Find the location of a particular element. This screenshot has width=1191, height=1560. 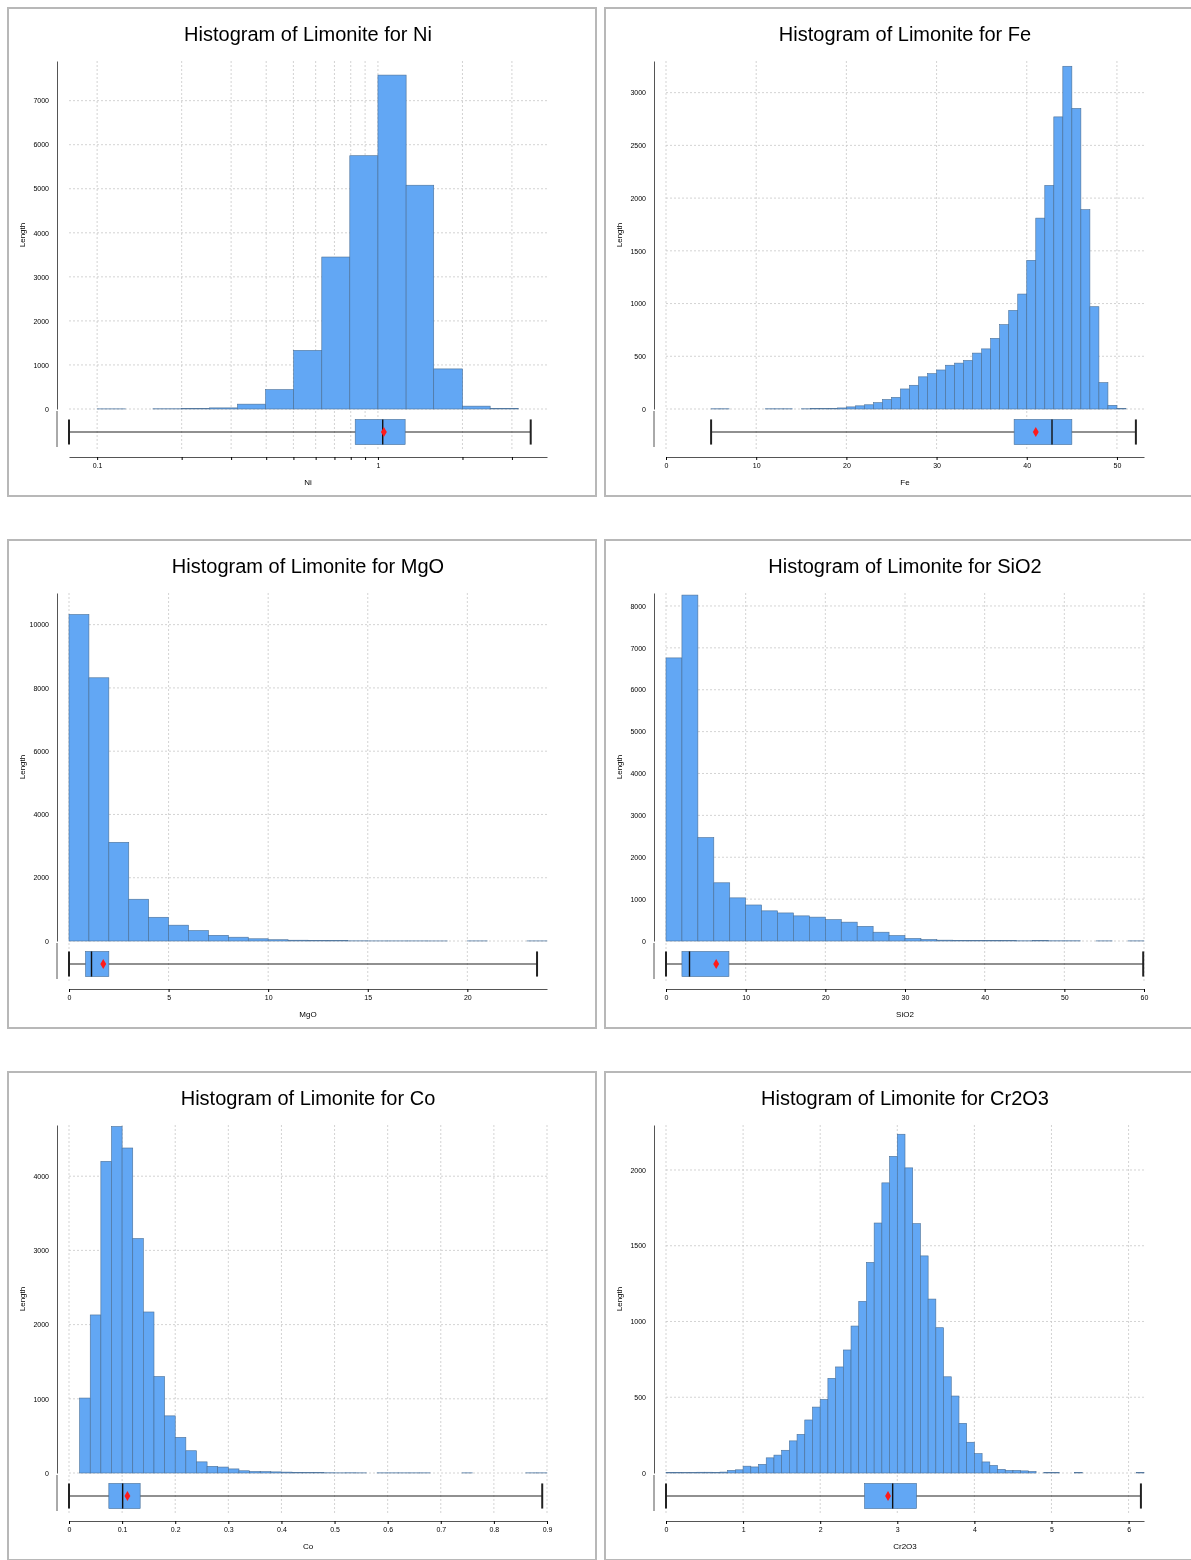

x-axis-title: Fe is located at coordinates (905, 482).